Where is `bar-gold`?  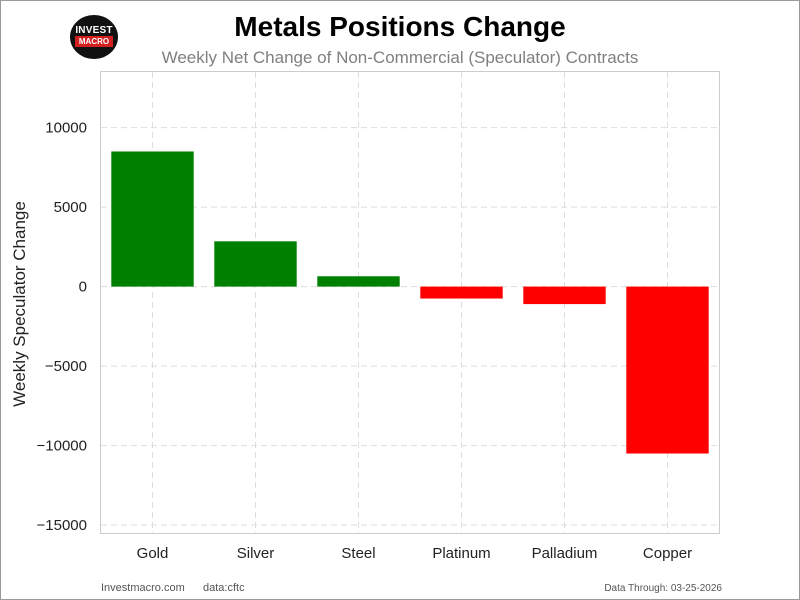
bar-gold is located at coordinates (152, 219).